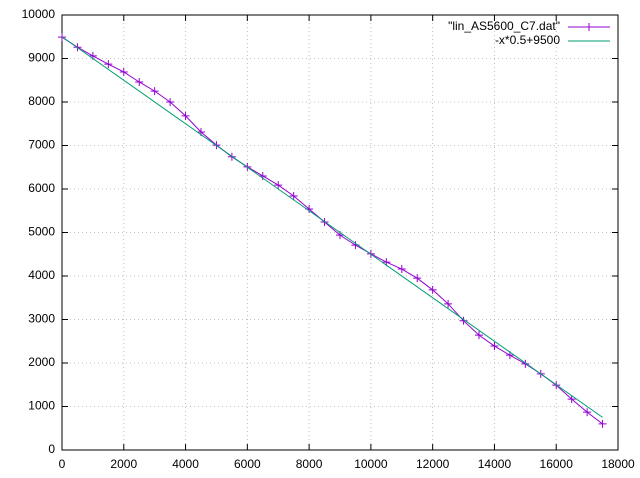 The height and width of the screenshot is (478, 640). Describe the element at coordinates (495, 464) in the screenshot. I see `x-tick-label: 14000` at that location.